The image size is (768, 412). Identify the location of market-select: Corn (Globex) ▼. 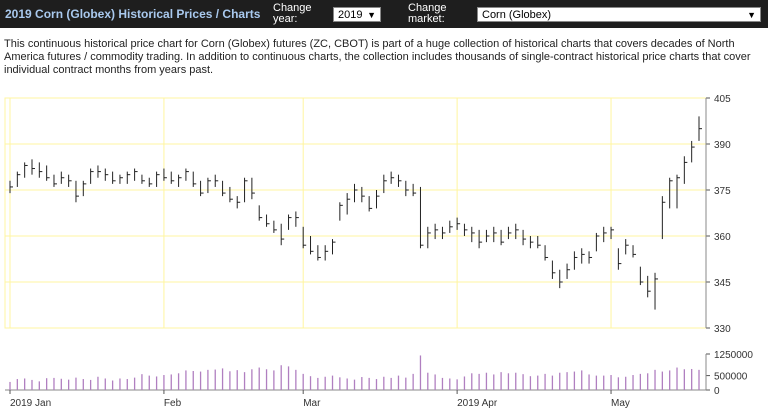
(619, 14).